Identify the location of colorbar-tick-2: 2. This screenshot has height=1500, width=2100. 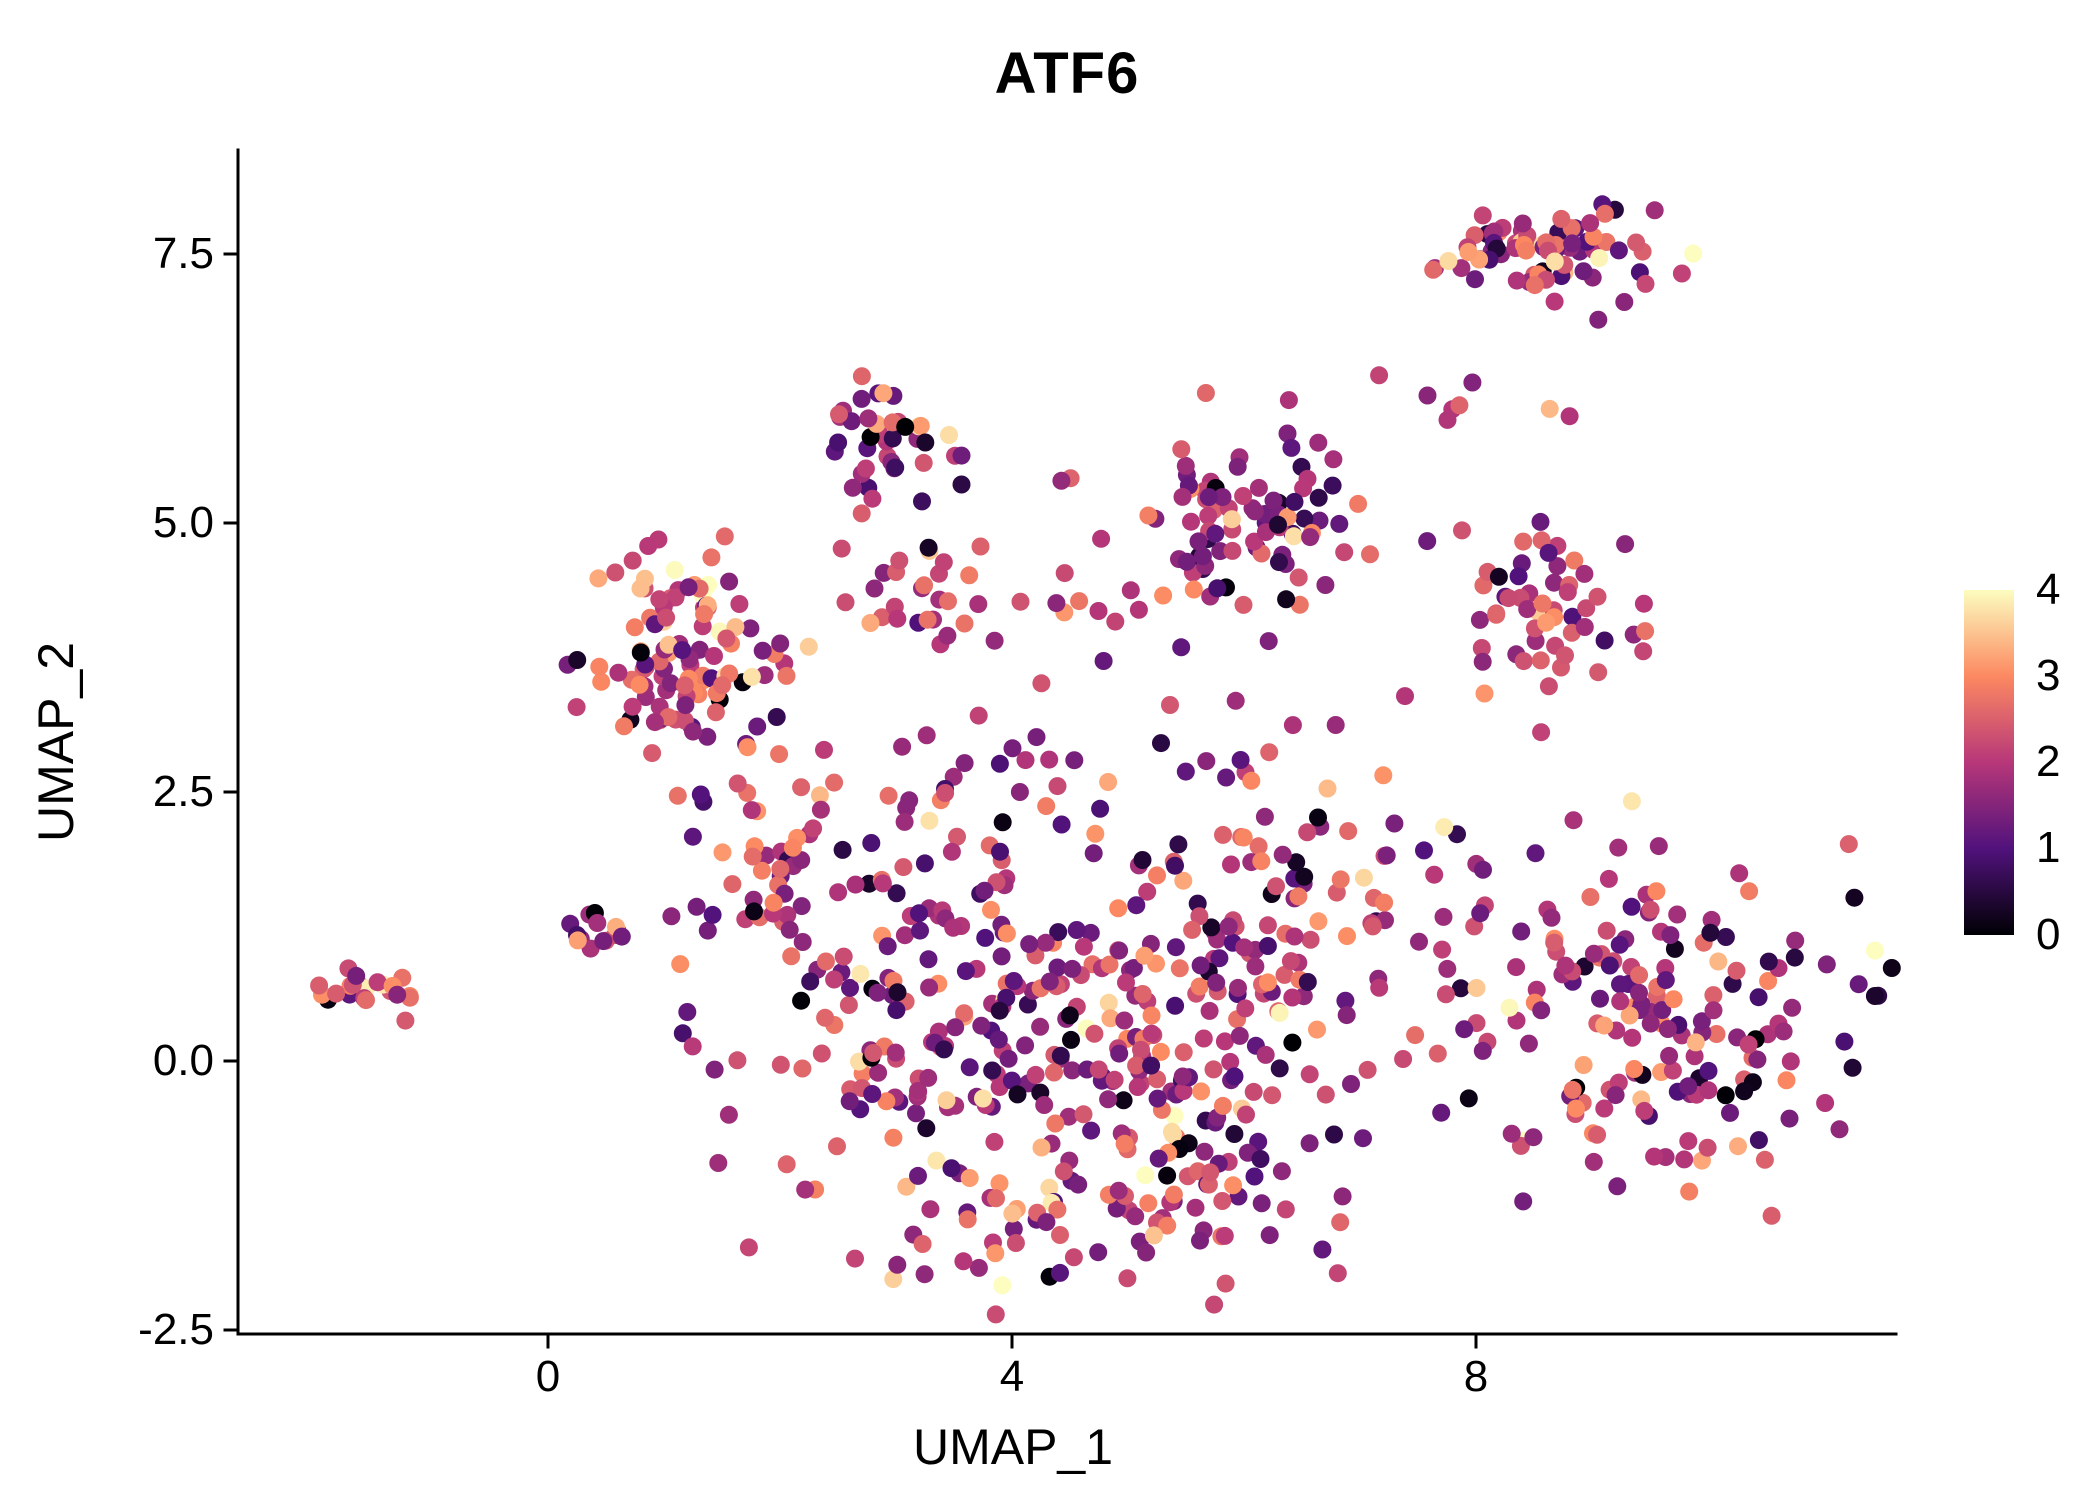
(2048, 761).